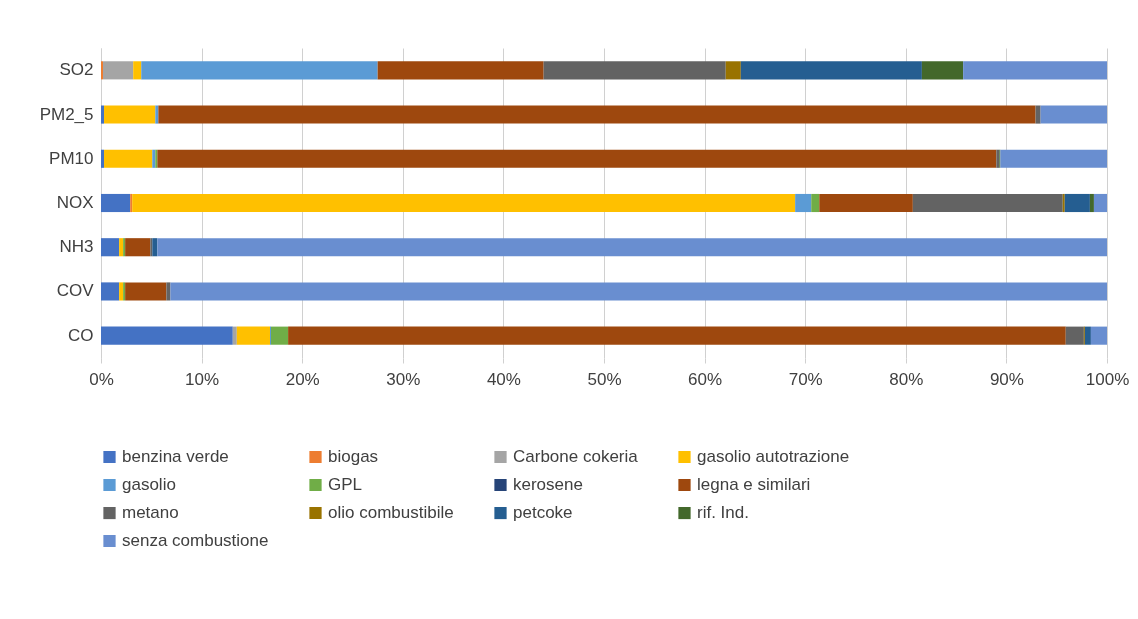 The image size is (1138, 619). I want to click on legend-label: biogas, so click(353, 456).